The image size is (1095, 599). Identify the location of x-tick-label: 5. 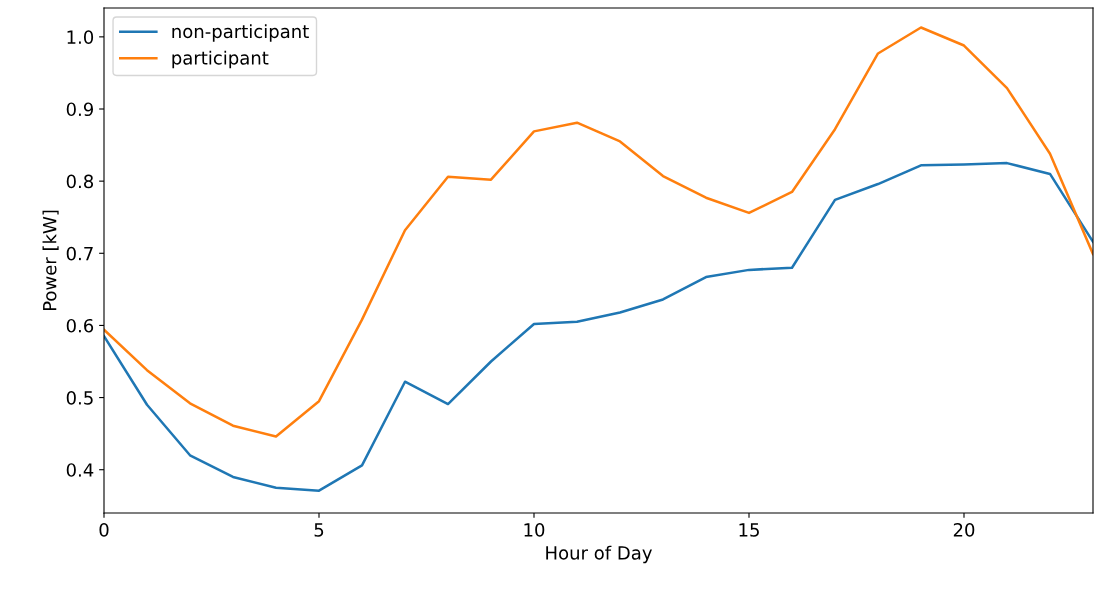
(319, 530).